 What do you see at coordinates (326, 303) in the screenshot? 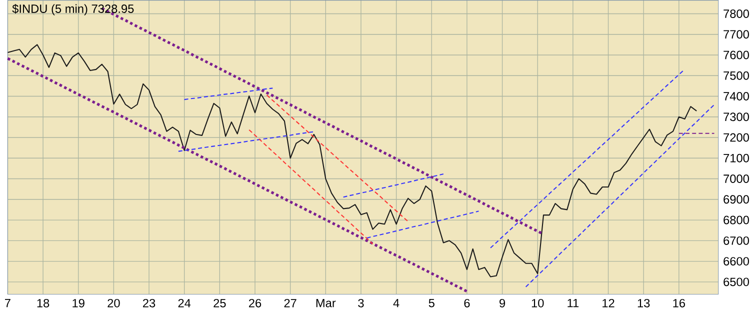
I see `x-tick-label: Mar` at bounding box center [326, 303].